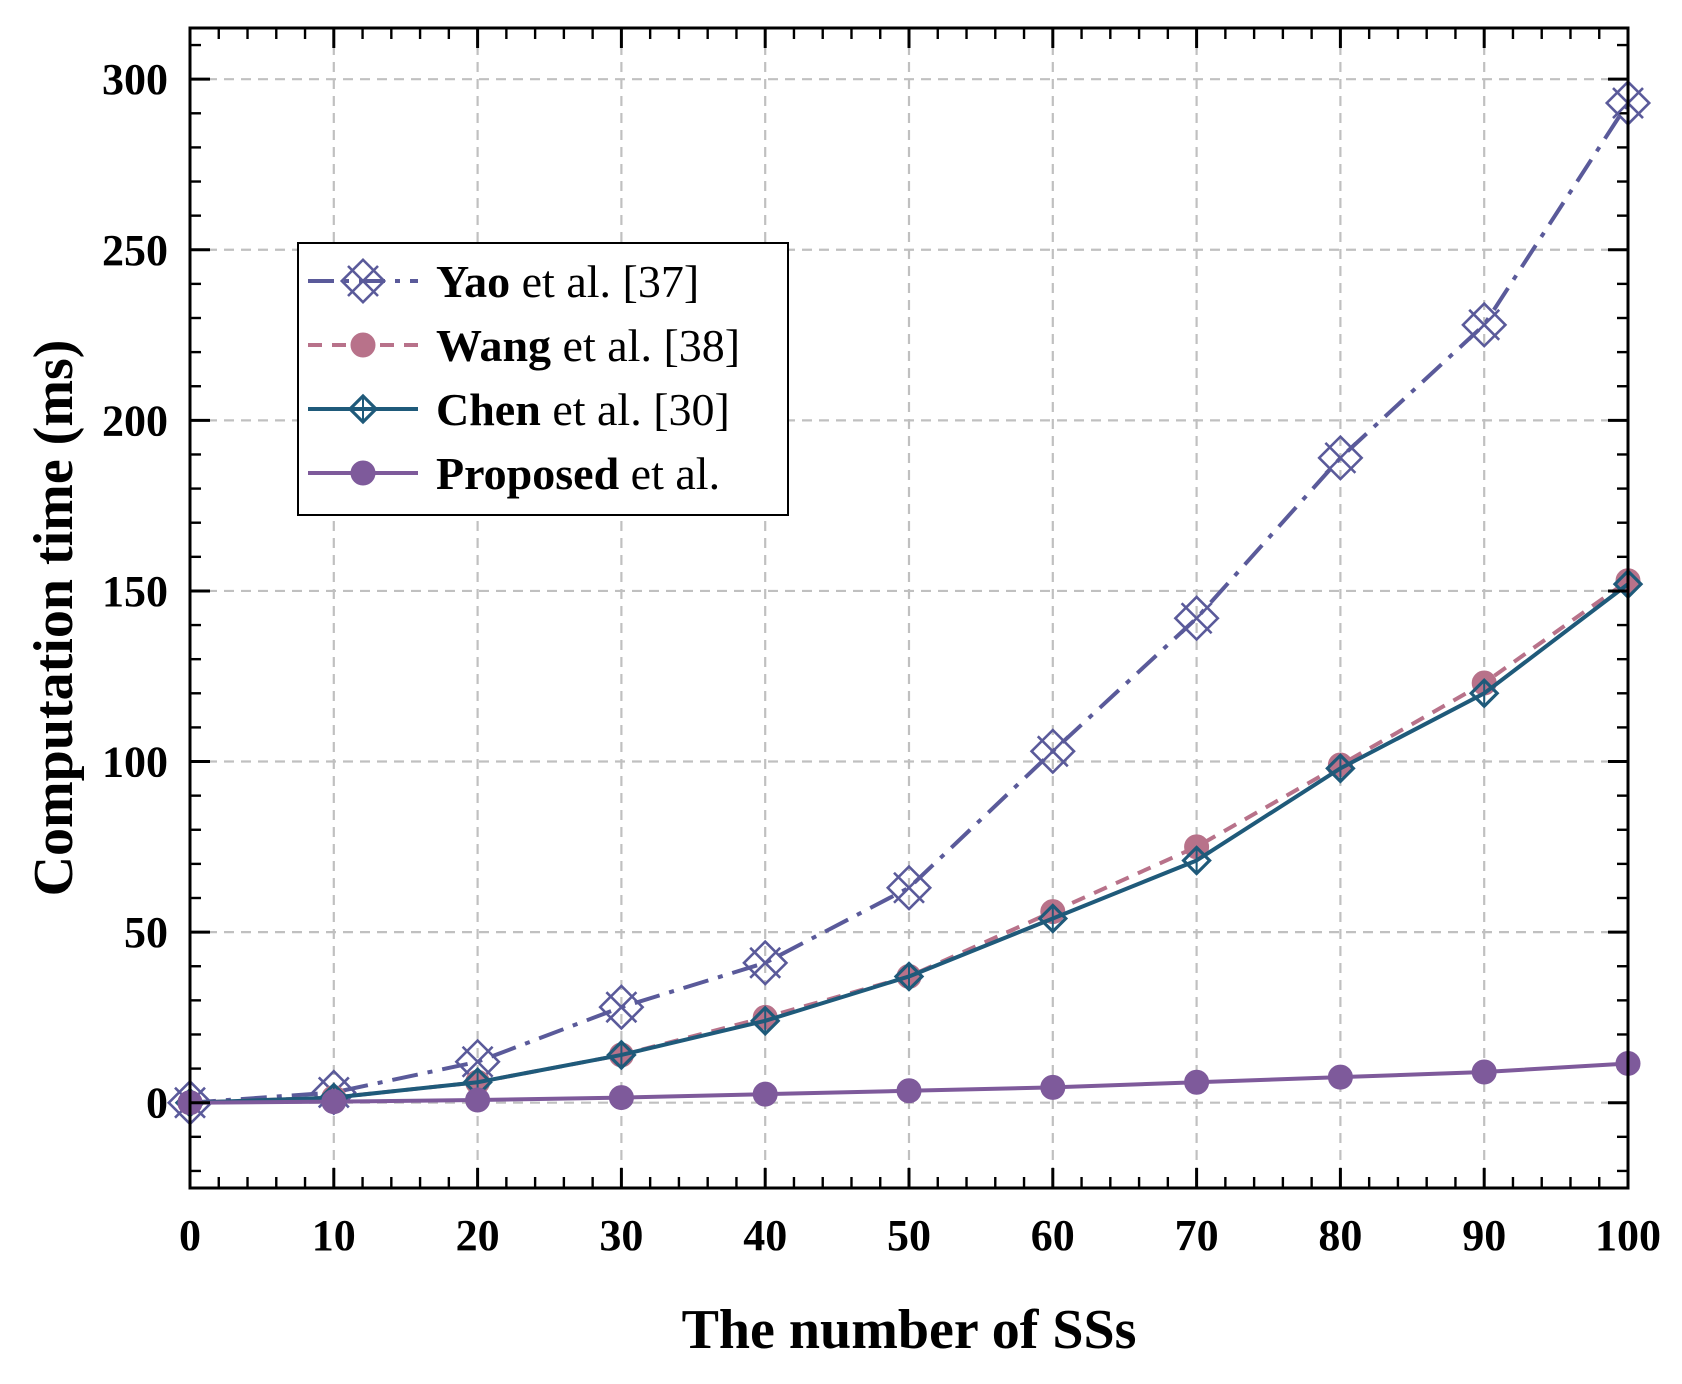  I want to click on legend-entry: Chen et al. [30], so click(519, 409).